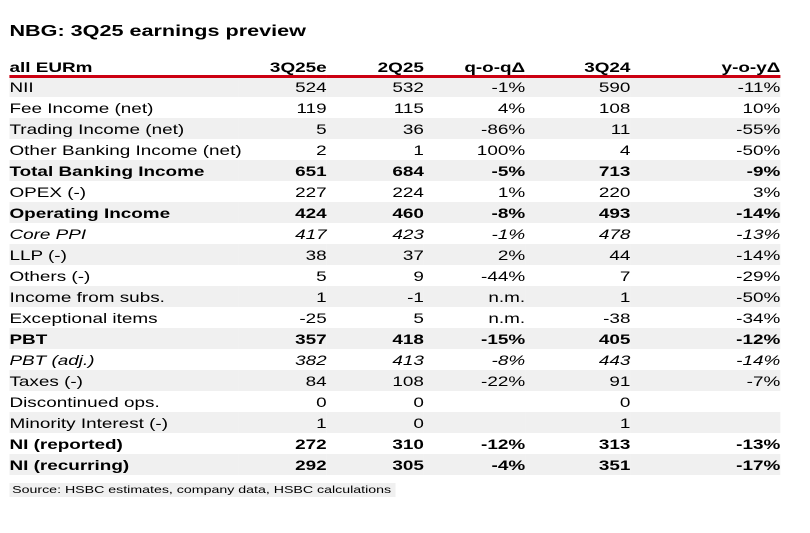 This screenshot has height=533, width=810. Describe the element at coordinates (578, 422) in the screenshot. I see `cell-3q24: 1` at that location.